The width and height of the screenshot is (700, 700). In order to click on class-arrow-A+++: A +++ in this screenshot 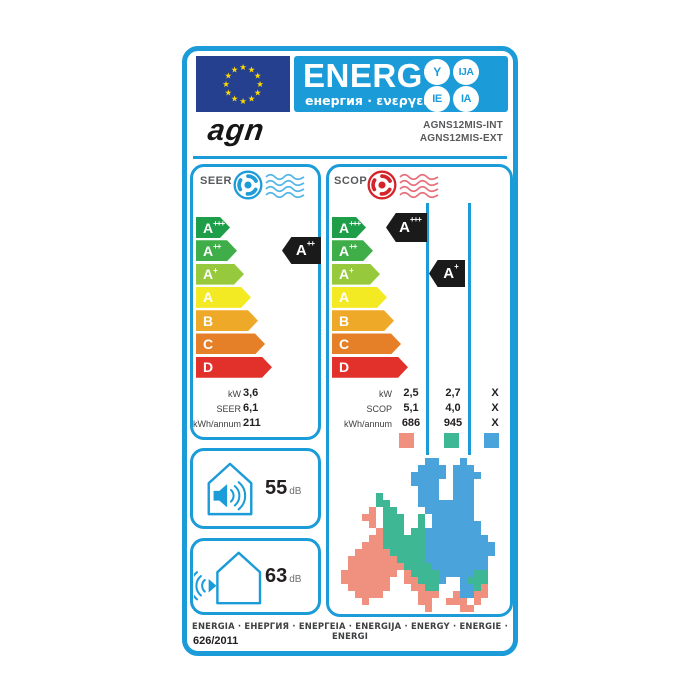, I will do `click(213, 227)`.